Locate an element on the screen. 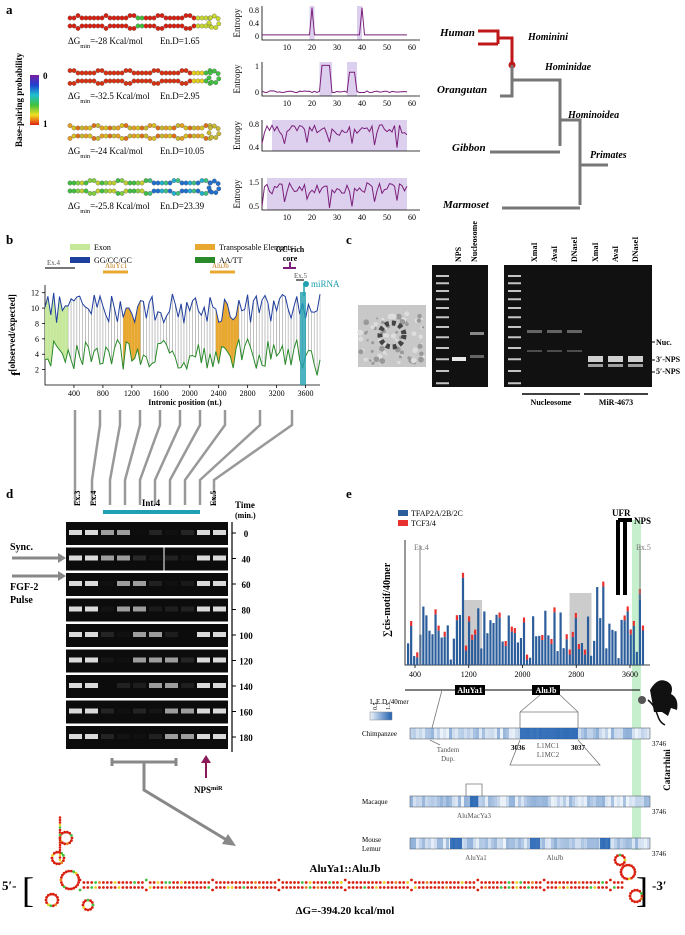  band-pointer is located at coordinates (653, 357).